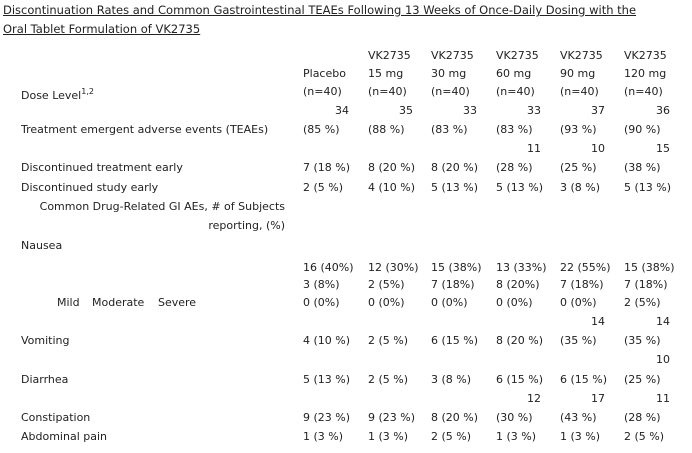 This screenshot has height=453, width=692. Describe the element at coordinates (578, 340) in the screenshot. I see `cell: (35 %)` at that location.